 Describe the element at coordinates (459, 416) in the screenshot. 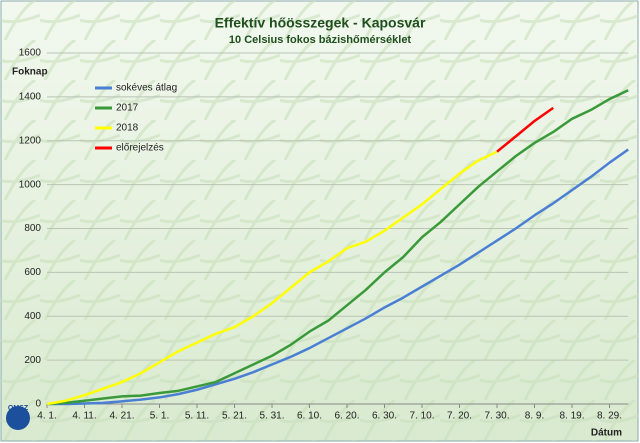

I see `x-tick-label: 7. 20.` at that location.